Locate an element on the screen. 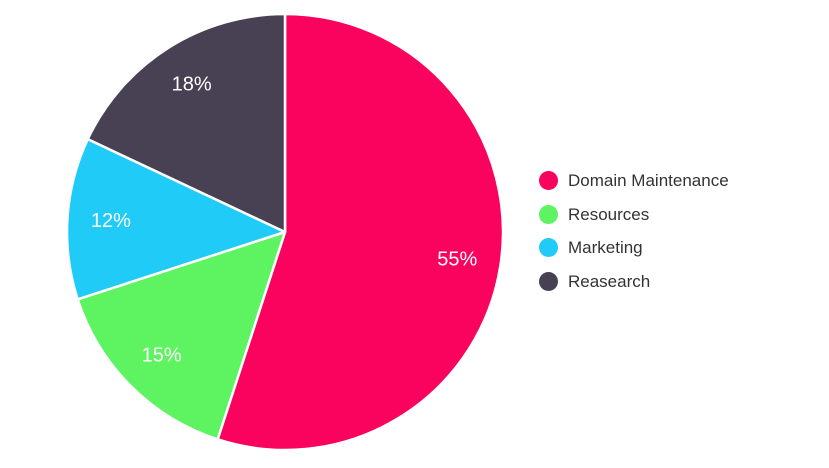 The image size is (829, 468). legend-item-reasearch: Reasearch is located at coordinates (634, 281).